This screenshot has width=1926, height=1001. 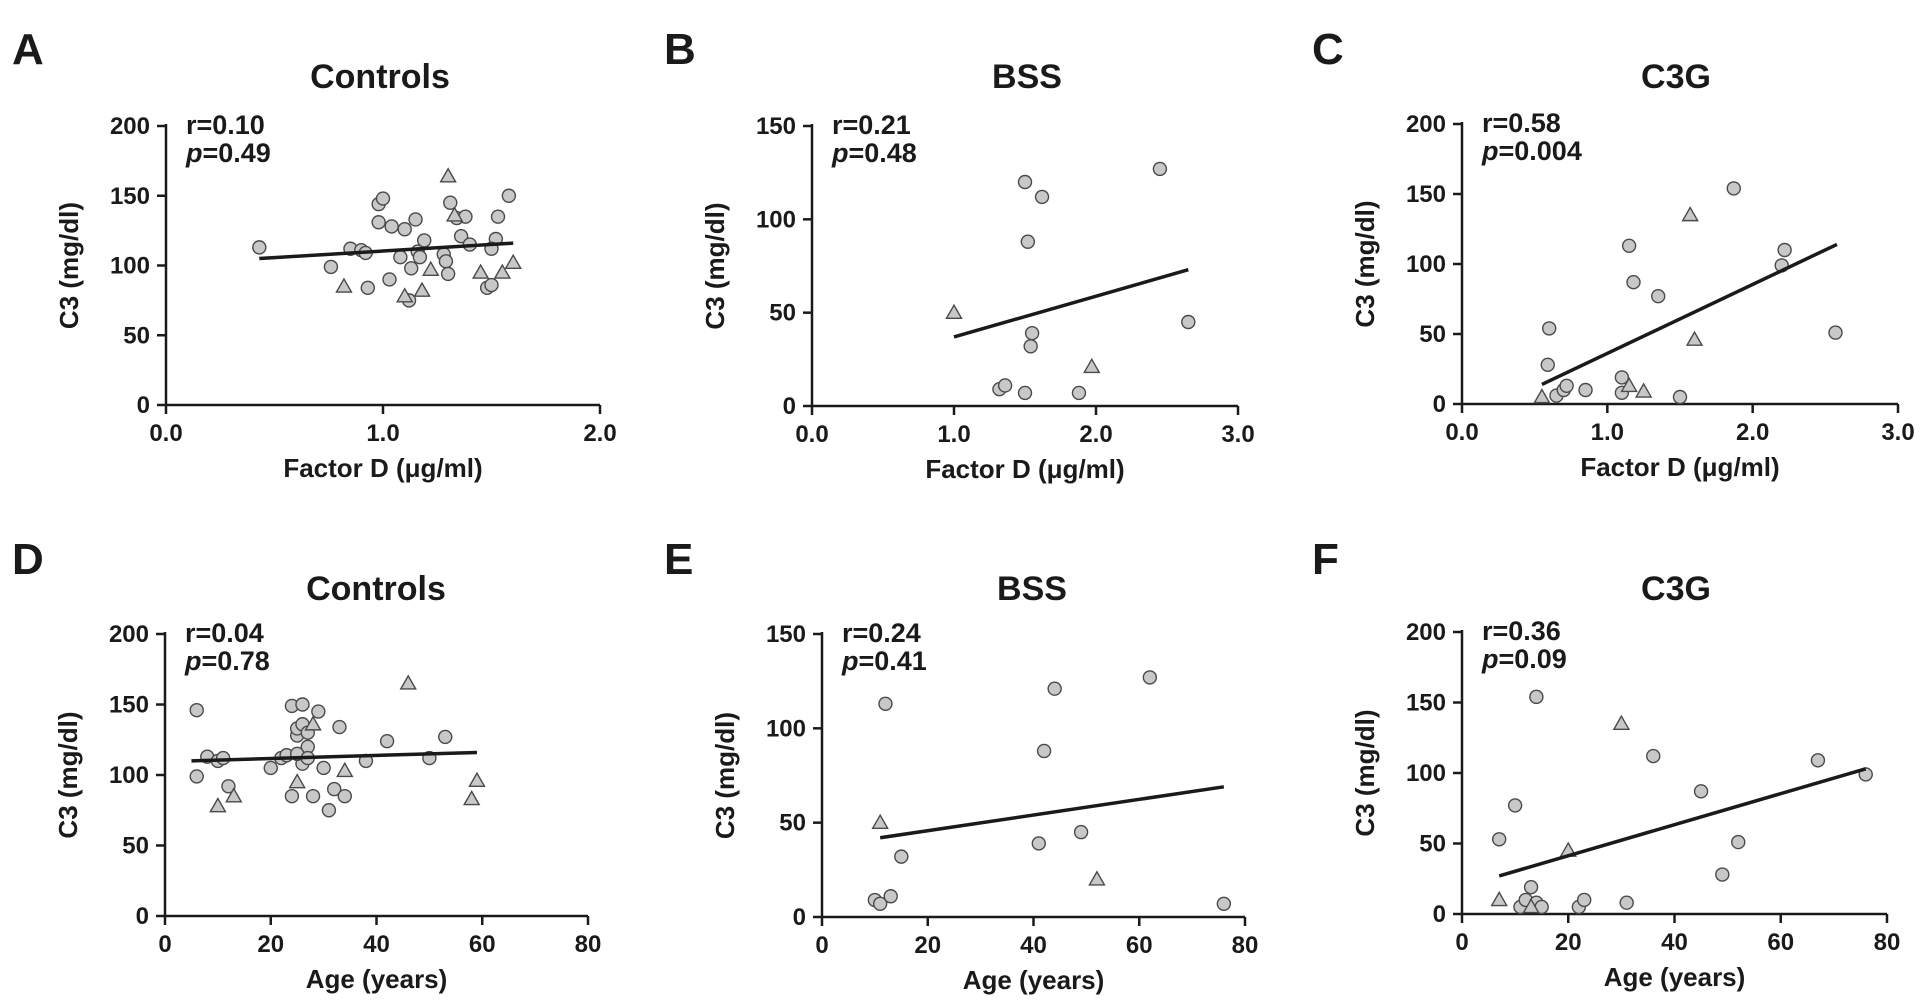 I want to click on p-value: p=0.09, so click(x=1524, y=659).